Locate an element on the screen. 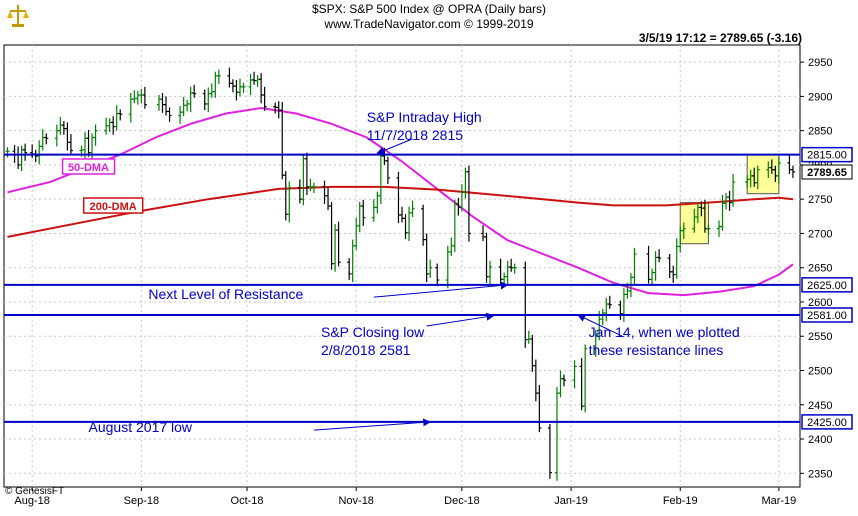  annotation-text: S&P Closing low is located at coordinates (373, 332).